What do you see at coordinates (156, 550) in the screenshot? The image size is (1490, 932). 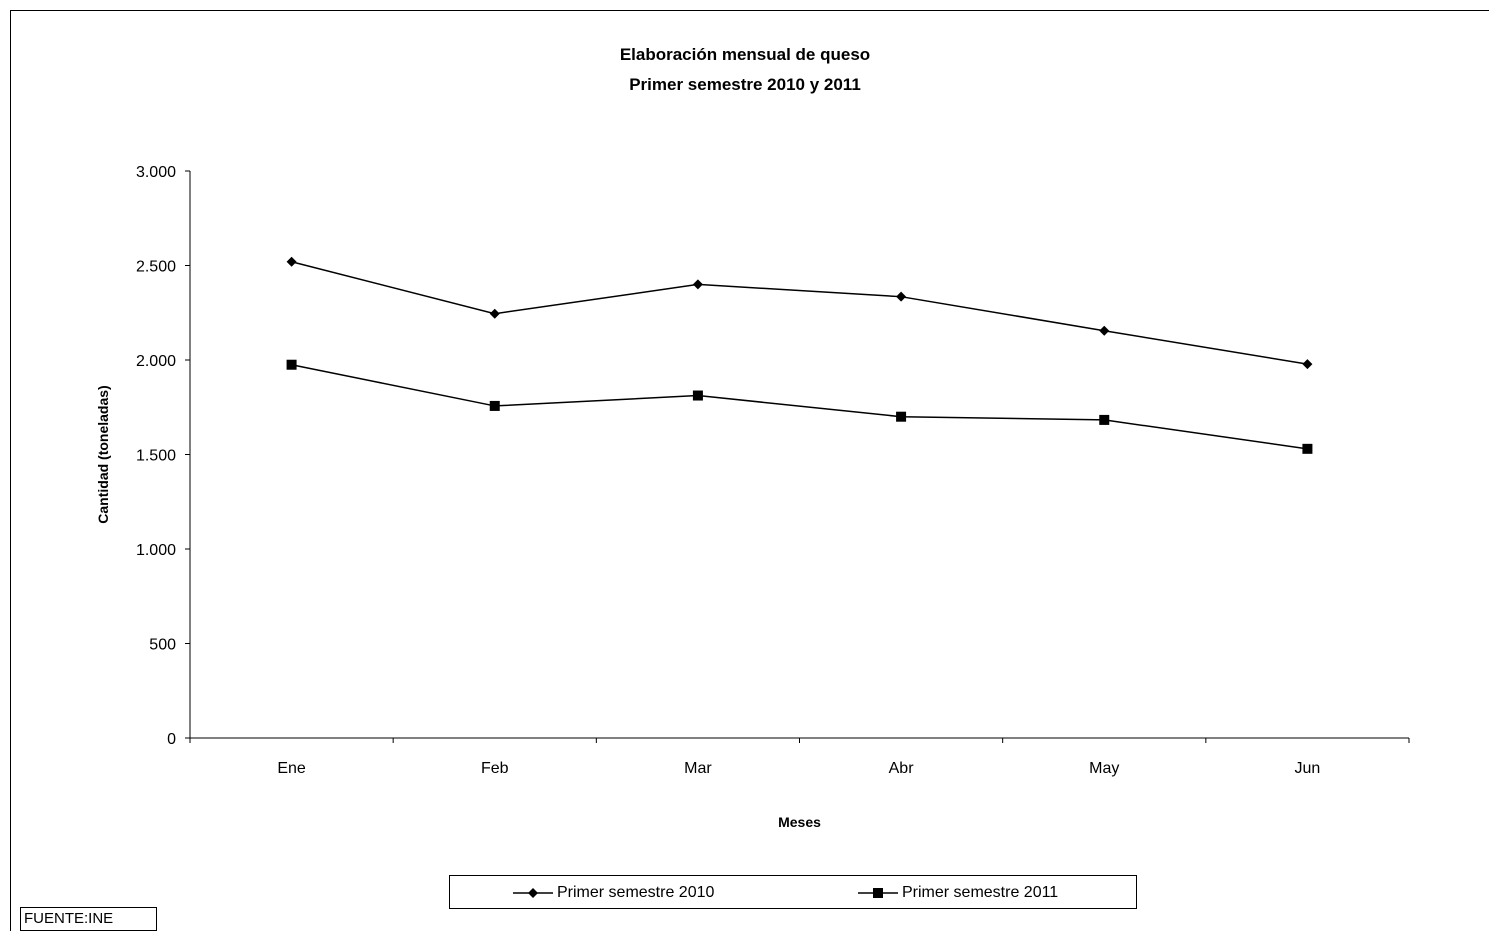 I see `y-tick-label: 1.000` at bounding box center [156, 550].